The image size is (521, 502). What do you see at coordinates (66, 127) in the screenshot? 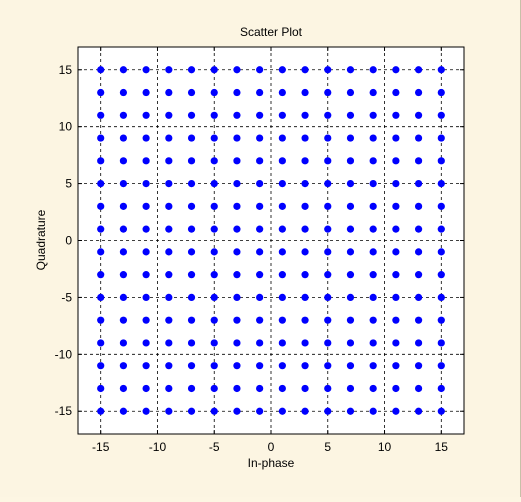
I see `y-tick-label: 10` at bounding box center [66, 127].